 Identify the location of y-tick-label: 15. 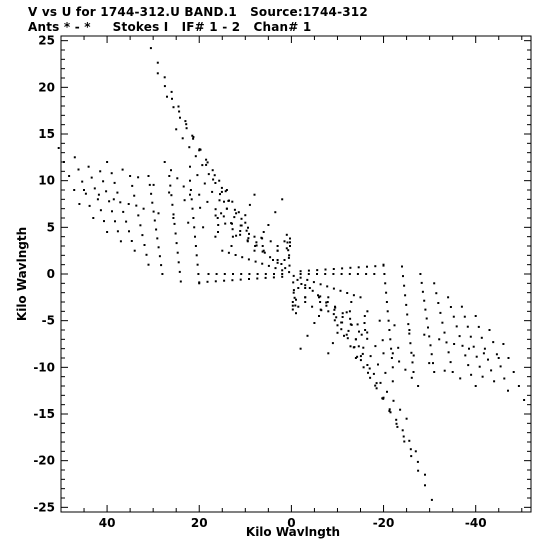
(46, 134).